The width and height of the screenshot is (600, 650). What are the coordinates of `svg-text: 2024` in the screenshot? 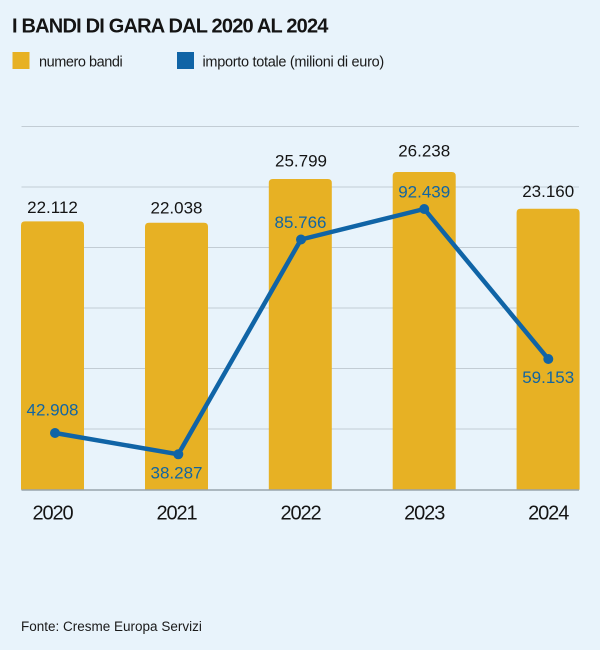 It's located at (548, 513).